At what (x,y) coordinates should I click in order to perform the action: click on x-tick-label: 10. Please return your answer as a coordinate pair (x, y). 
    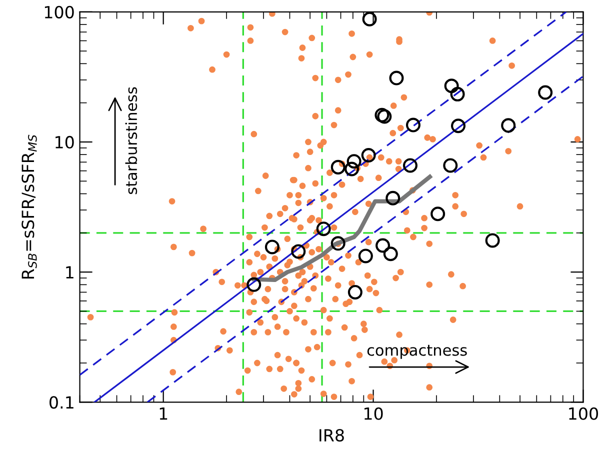
    Looking at the image, I should click on (373, 413).